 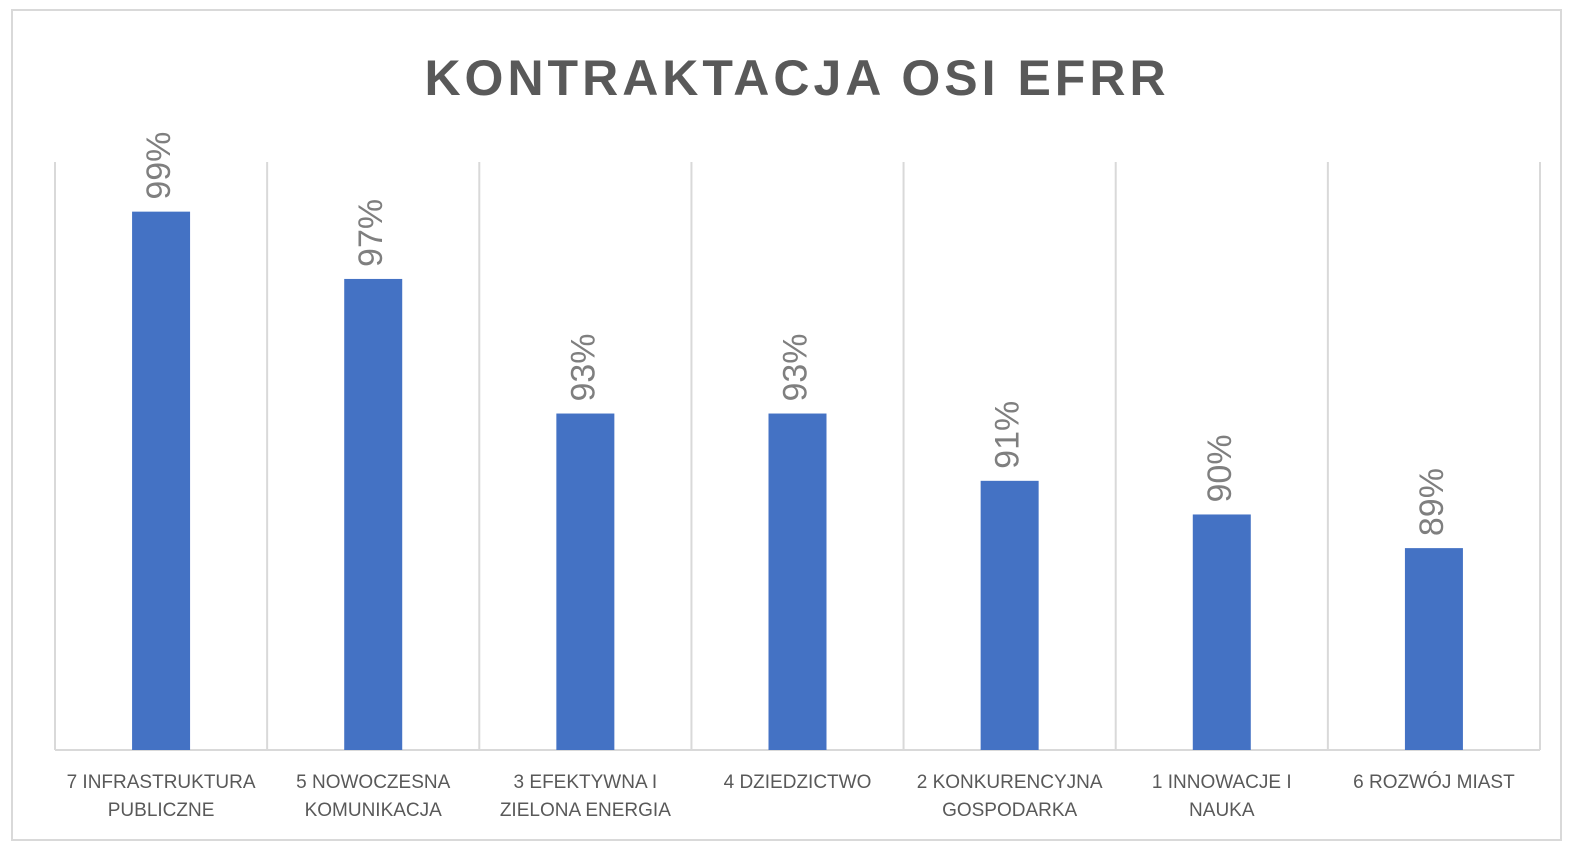 I want to click on value-label: 90%, so click(x=1220, y=468).